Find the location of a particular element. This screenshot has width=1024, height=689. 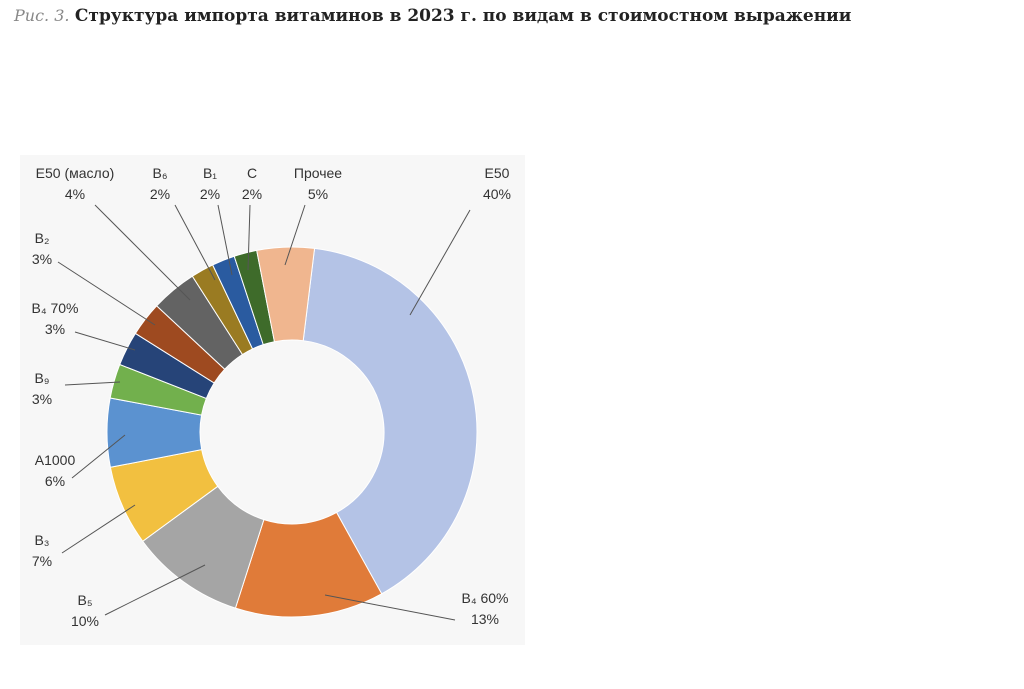

value-label: 13% is located at coordinates (485, 619).